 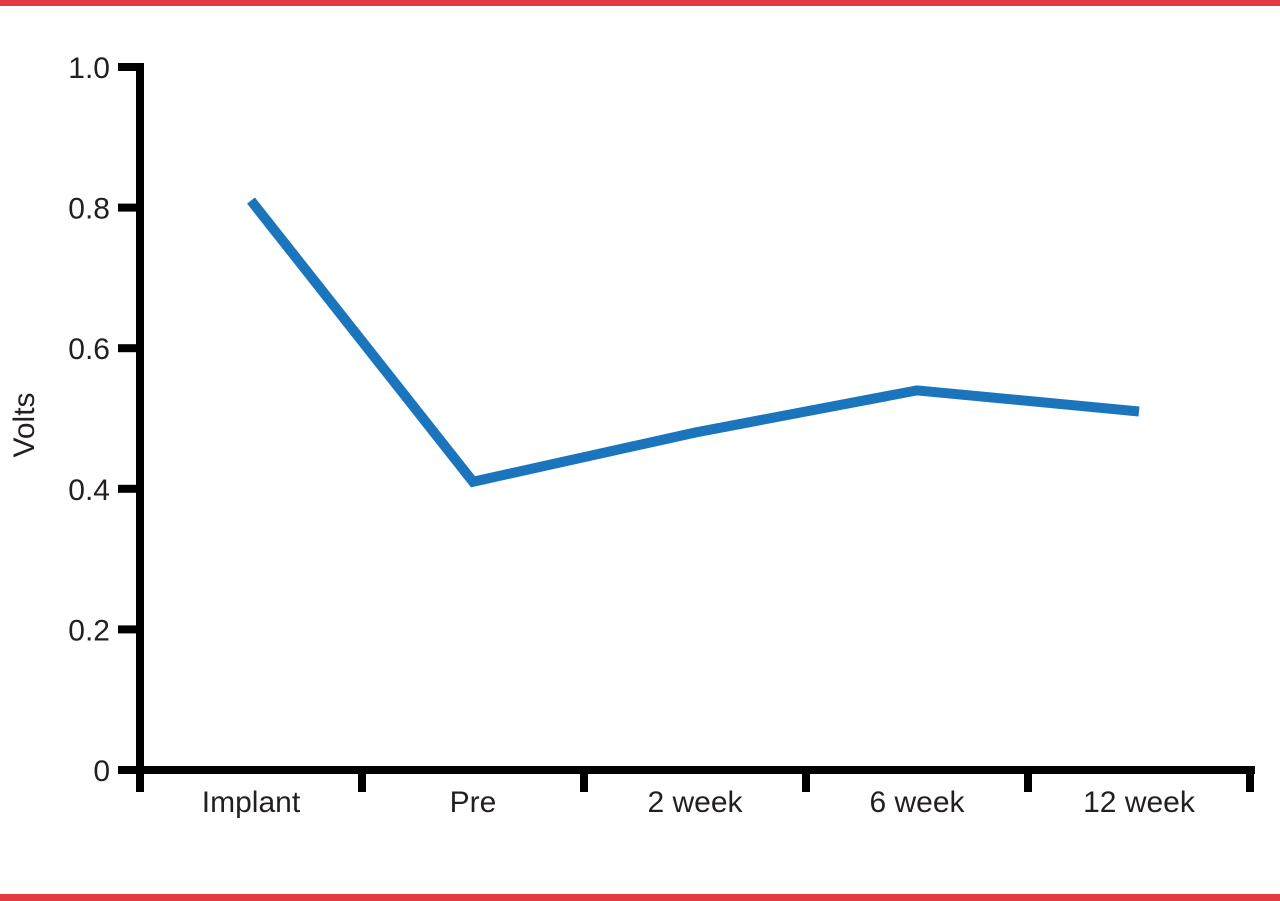 What do you see at coordinates (473, 802) in the screenshot?
I see `x-tick-label: Pre` at bounding box center [473, 802].